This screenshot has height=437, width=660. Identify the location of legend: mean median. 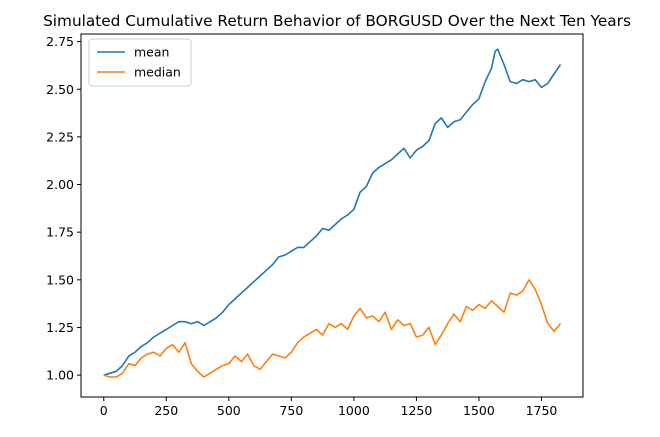
(140, 62).